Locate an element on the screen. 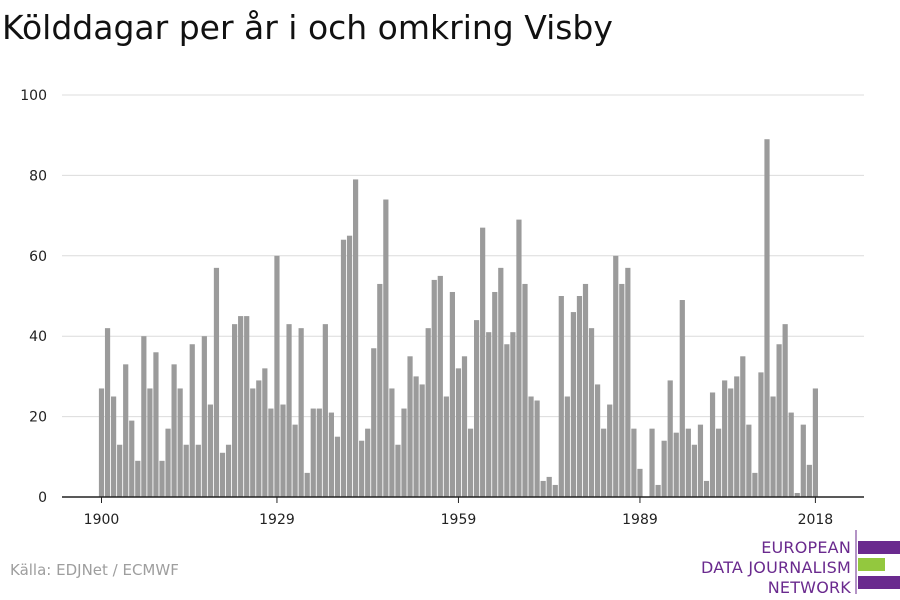 Image resolution: width=900 pixels, height=600 pixels. edjnet-logo-icon is located at coordinates (877, 562).